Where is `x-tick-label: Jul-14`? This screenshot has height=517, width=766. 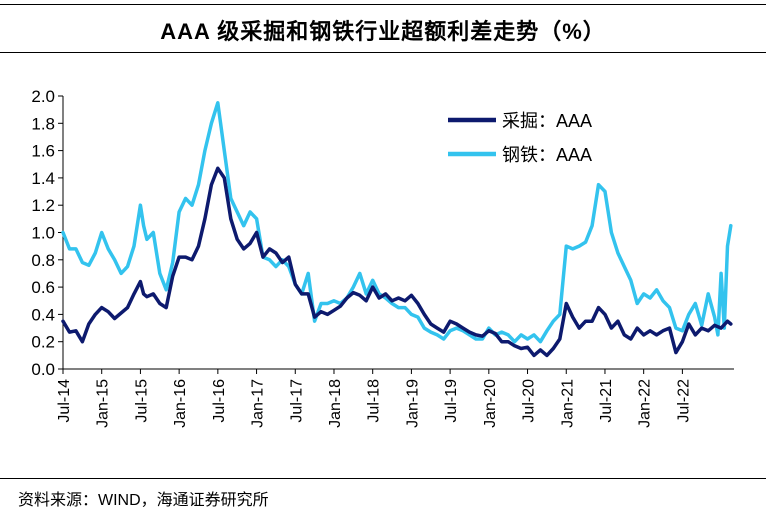 x-tick-label: Jul-14 is located at coordinates (64, 401).